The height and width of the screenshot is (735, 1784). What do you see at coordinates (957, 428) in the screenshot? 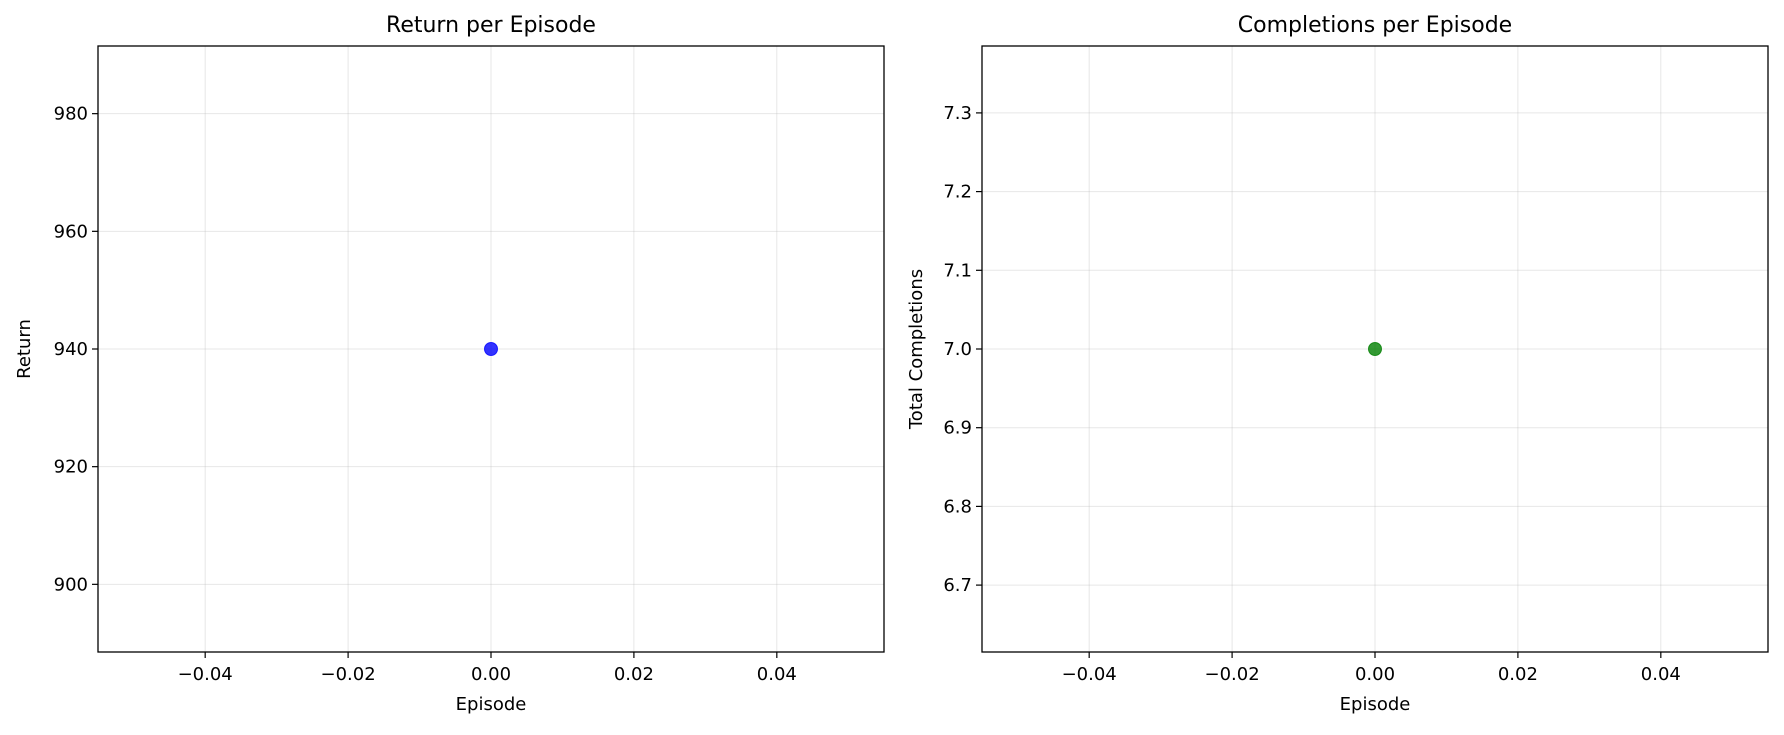
I see `y-tick-label: 6.9` at bounding box center [957, 428].